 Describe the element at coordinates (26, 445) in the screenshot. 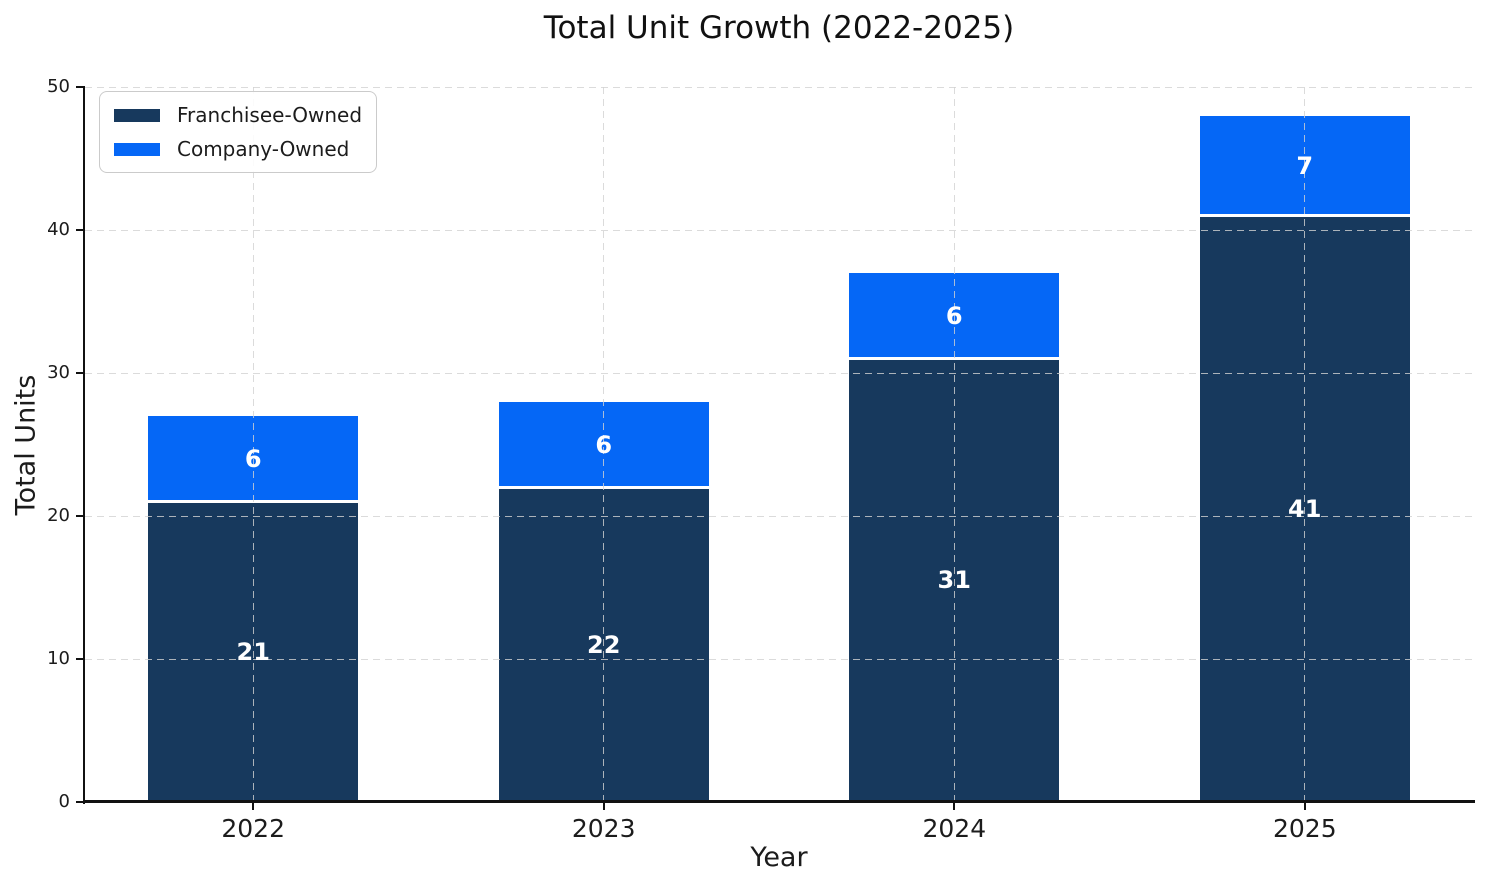

I see `y-axis-label: Total Units` at that location.